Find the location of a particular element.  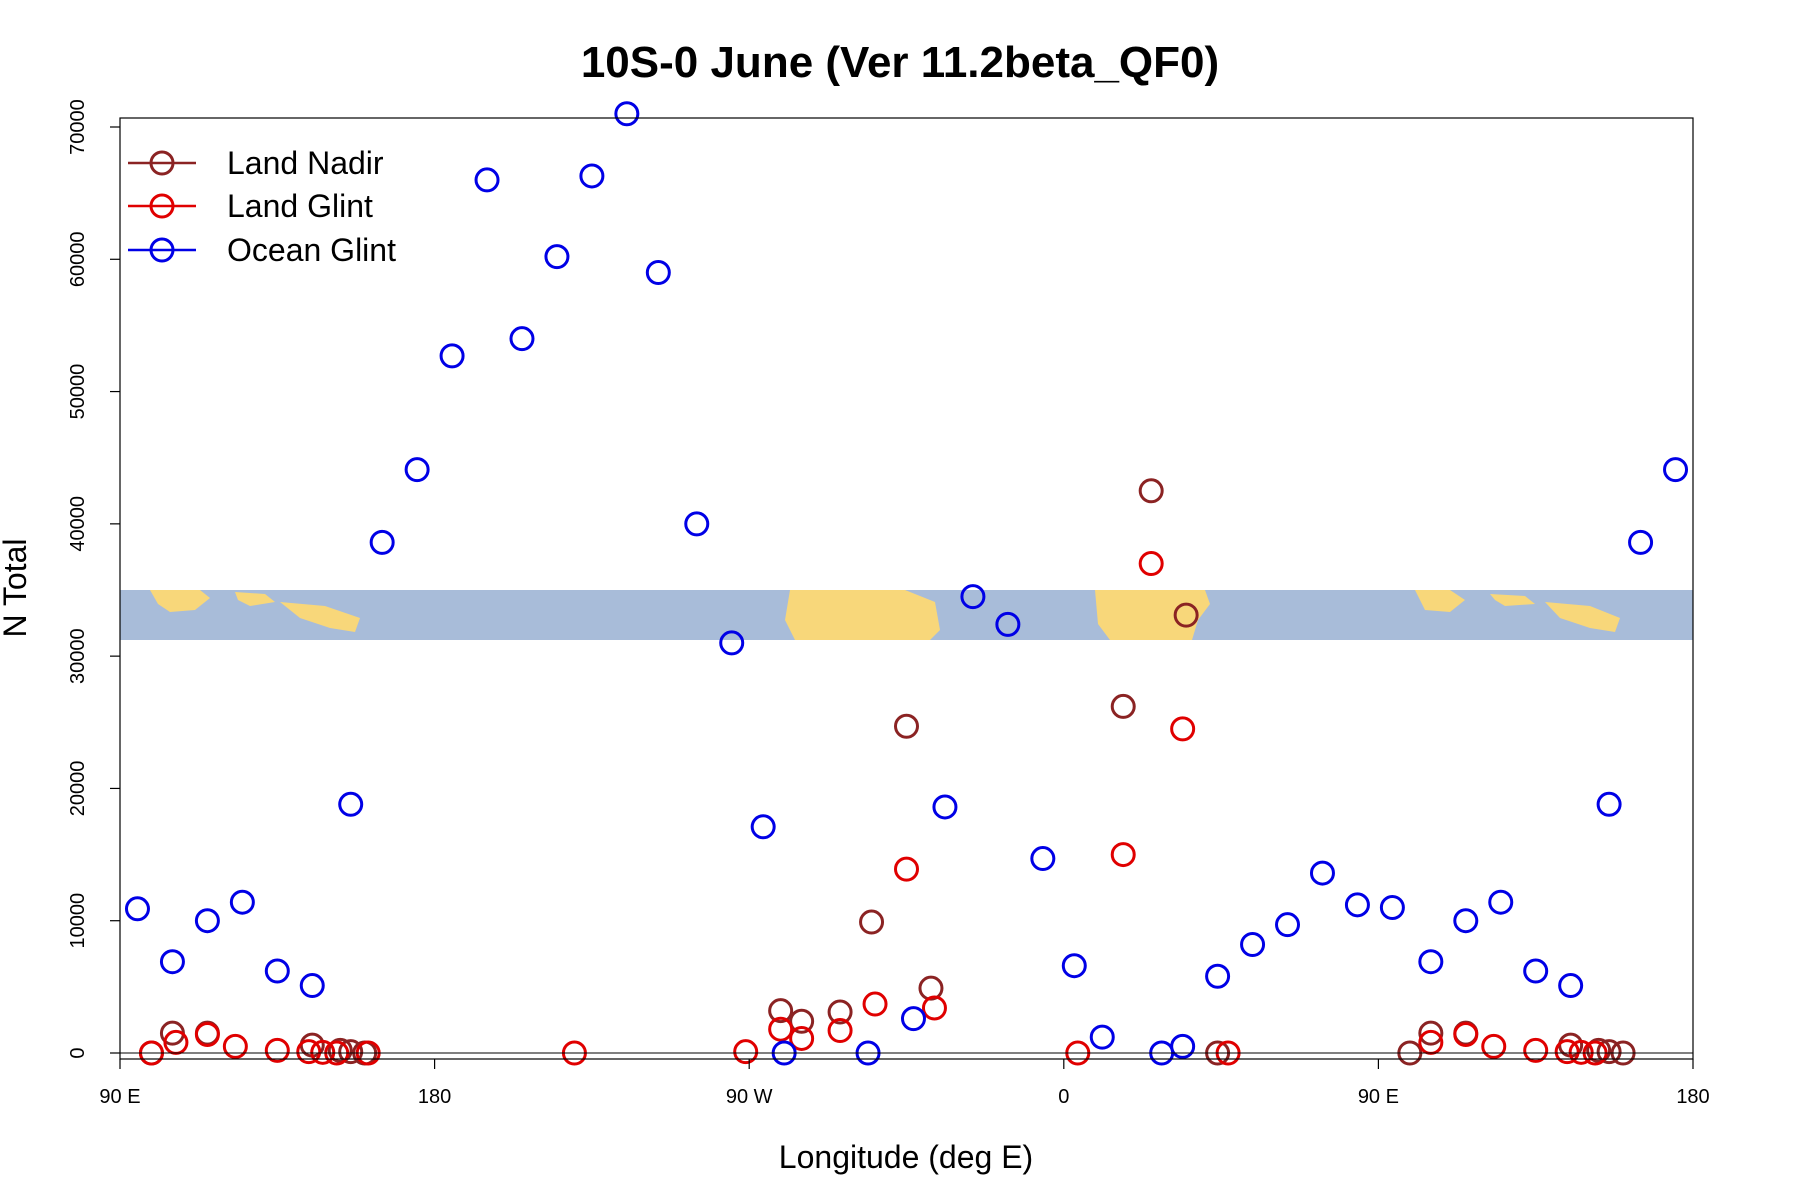

x-axis-label: Longitude (deg E) is located at coordinates (906, 1157).